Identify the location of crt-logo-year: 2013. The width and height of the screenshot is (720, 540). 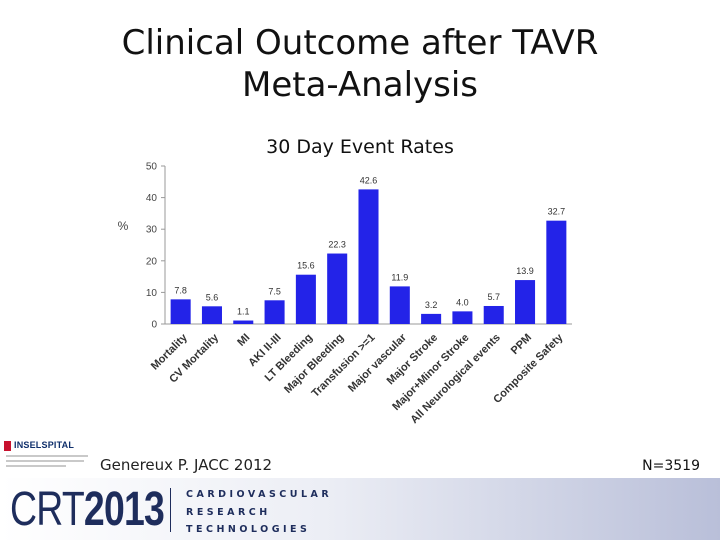
(124, 509).